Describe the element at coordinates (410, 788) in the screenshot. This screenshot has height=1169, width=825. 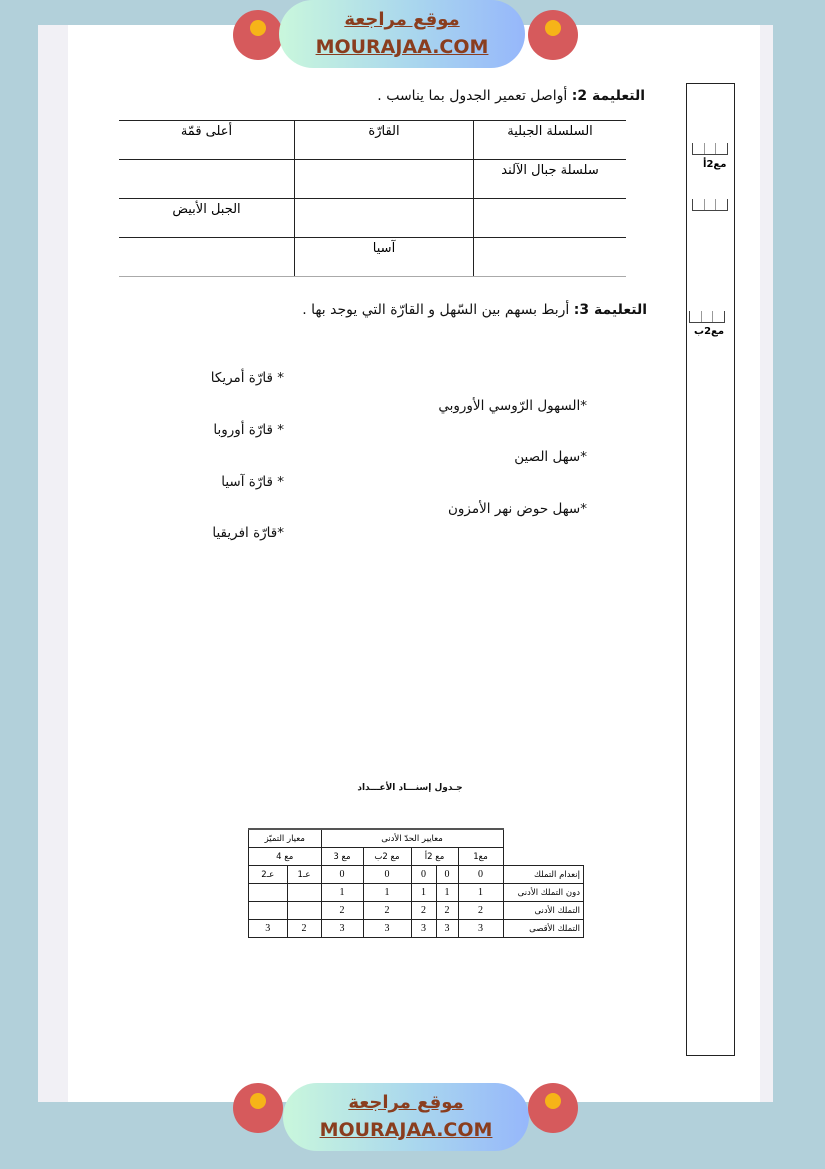
I see `grading-title: جـدول إسنـــاد الأعـــداد` at that location.